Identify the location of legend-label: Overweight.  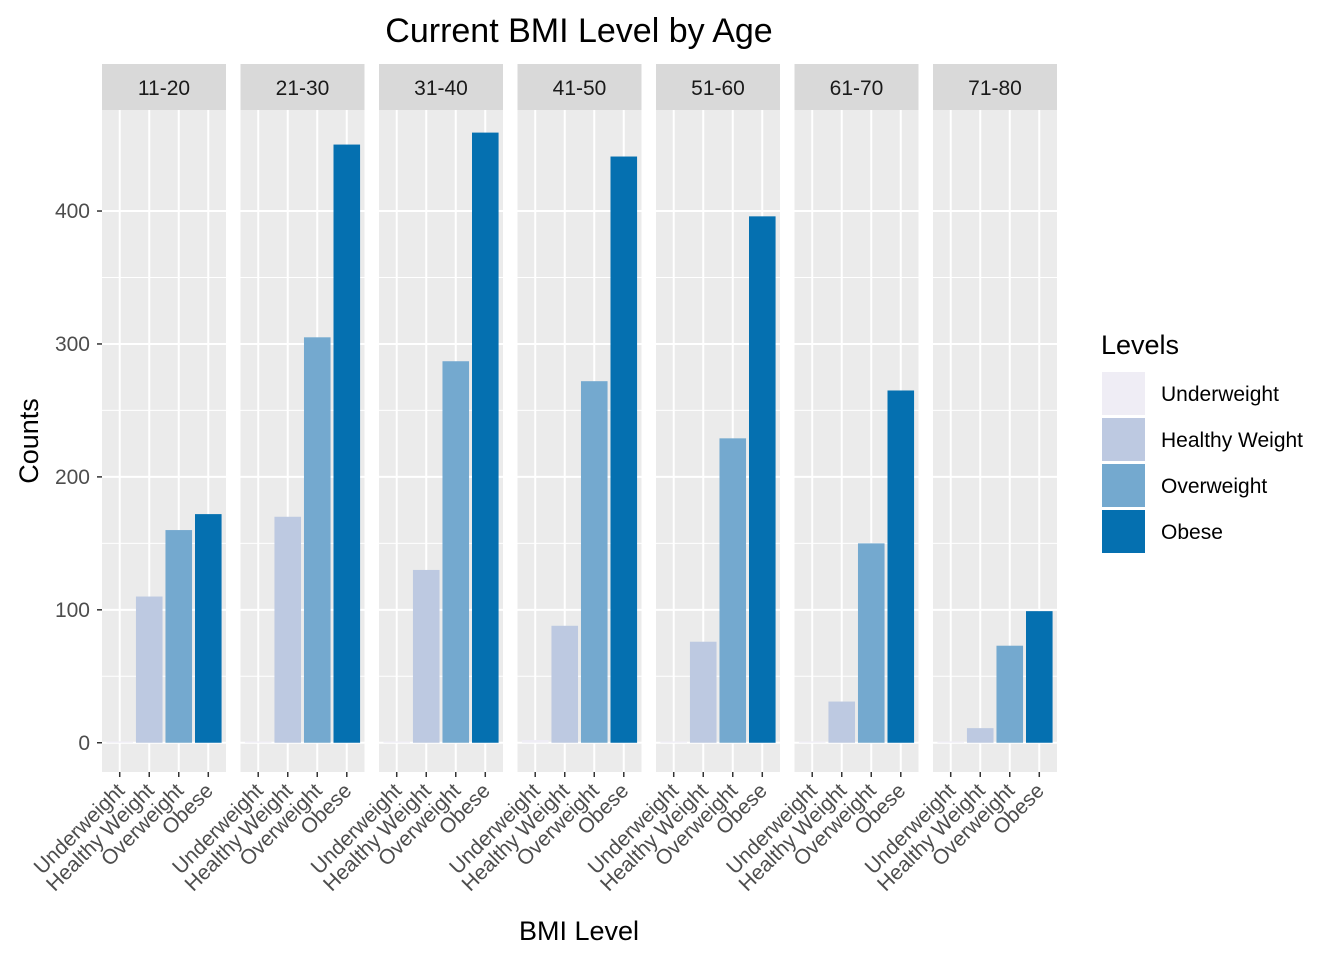
(1214, 486).